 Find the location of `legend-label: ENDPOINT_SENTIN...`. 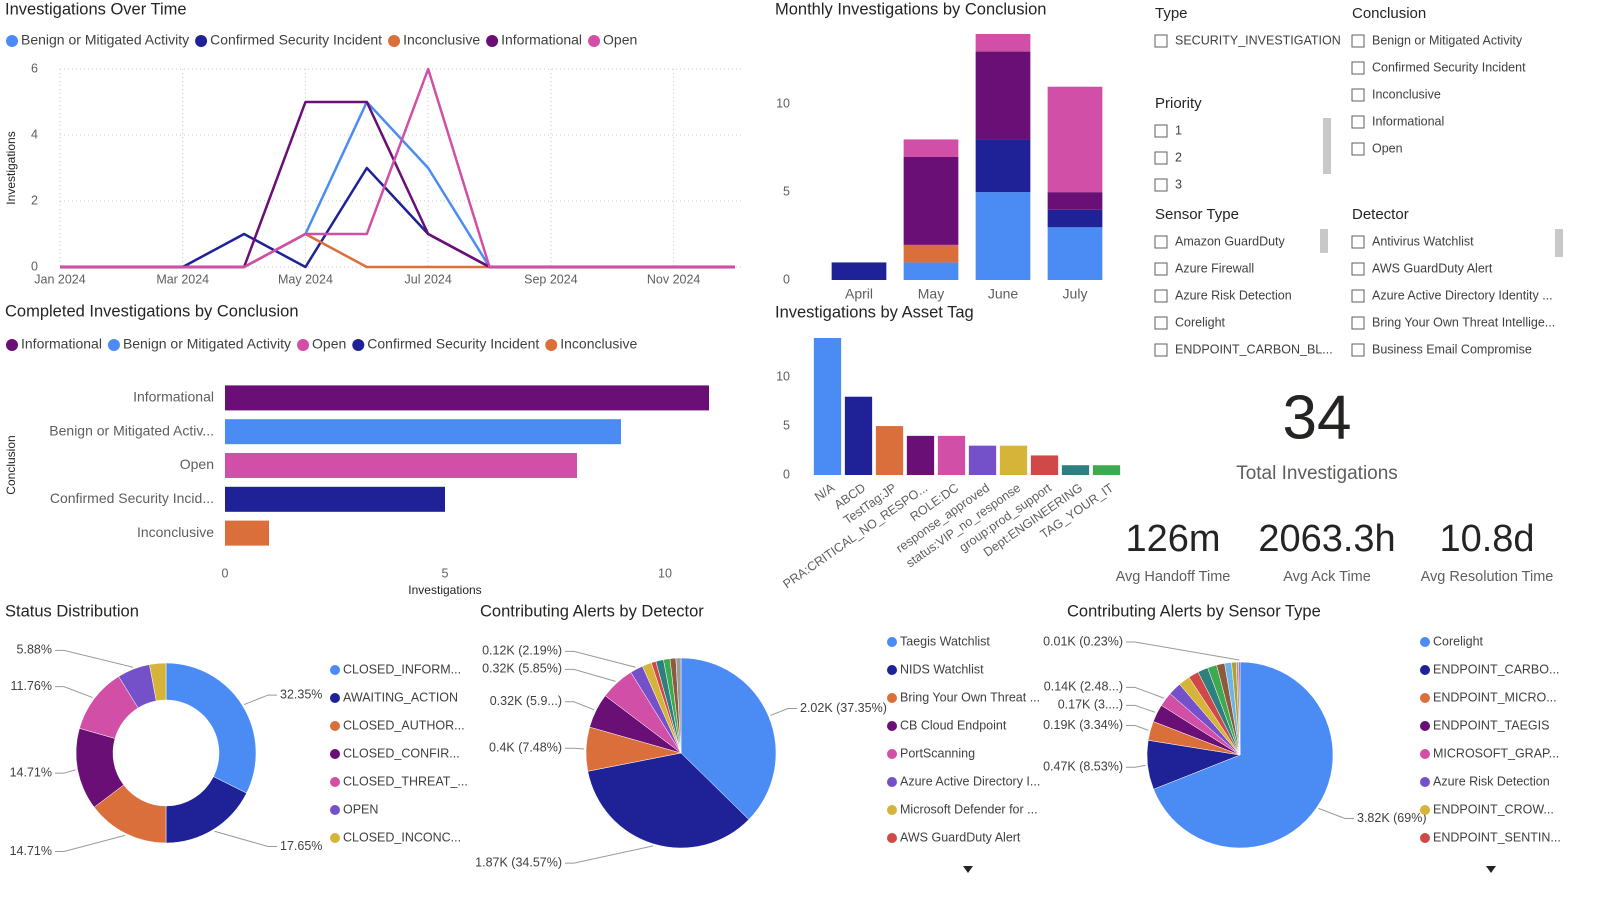

legend-label: ENDPOINT_SENTIN... is located at coordinates (1497, 837).